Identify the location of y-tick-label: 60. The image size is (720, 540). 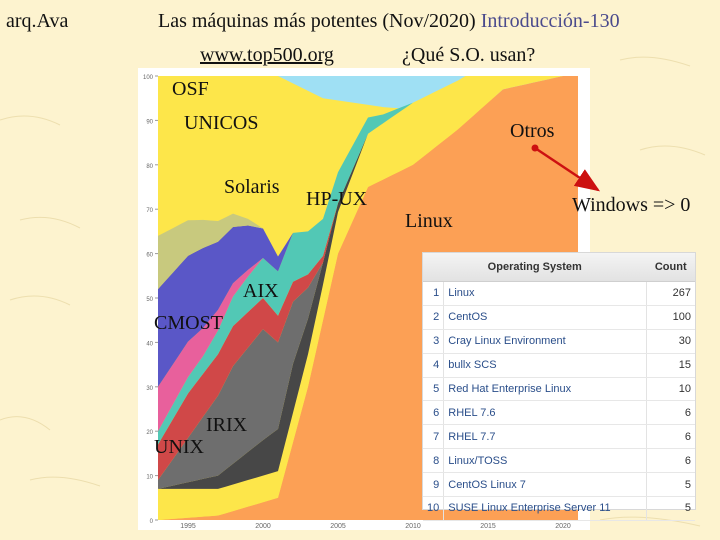
(149, 256).